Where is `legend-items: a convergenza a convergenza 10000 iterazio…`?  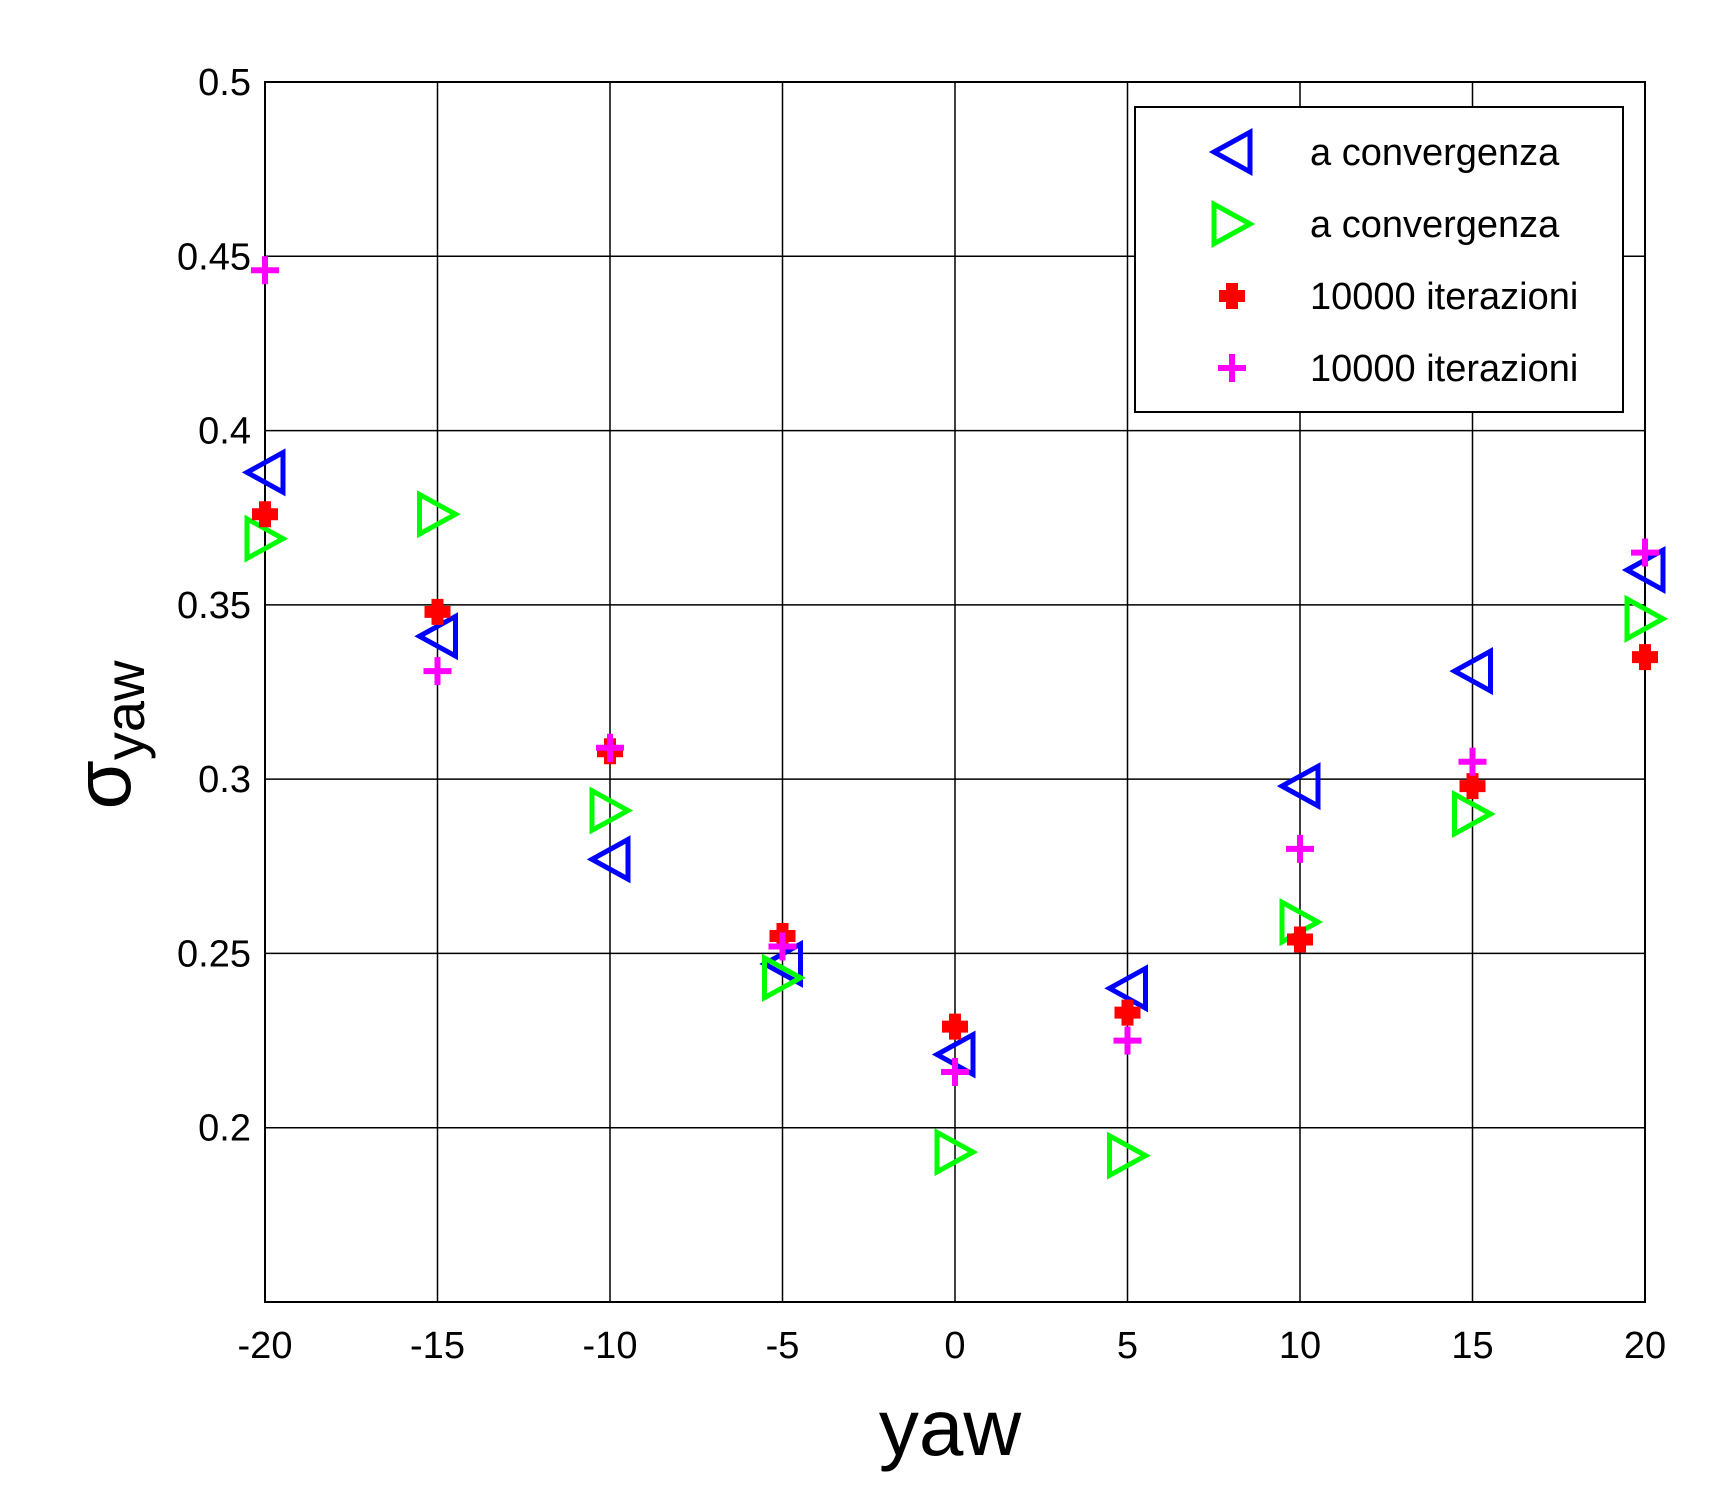
legend-items: a convergenza a convergenza 10000 iterazio… is located at coordinates (1393, 258).